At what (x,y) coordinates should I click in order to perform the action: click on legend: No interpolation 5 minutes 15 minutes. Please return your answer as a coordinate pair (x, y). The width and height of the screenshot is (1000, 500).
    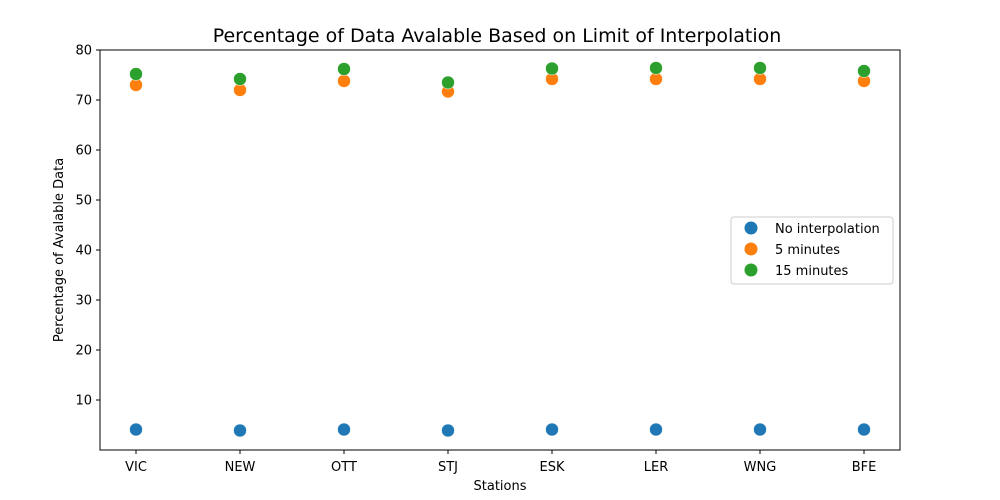
    Looking at the image, I should click on (812, 250).